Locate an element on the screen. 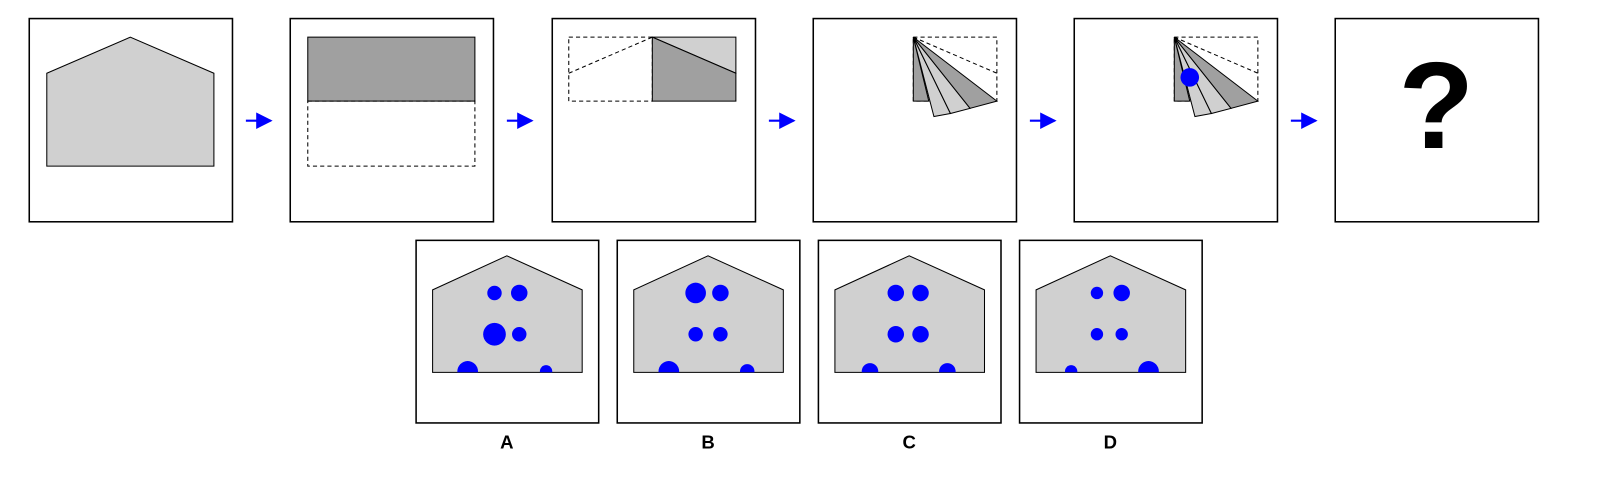 The width and height of the screenshot is (1610, 490). option-label: D is located at coordinates (1110, 441).